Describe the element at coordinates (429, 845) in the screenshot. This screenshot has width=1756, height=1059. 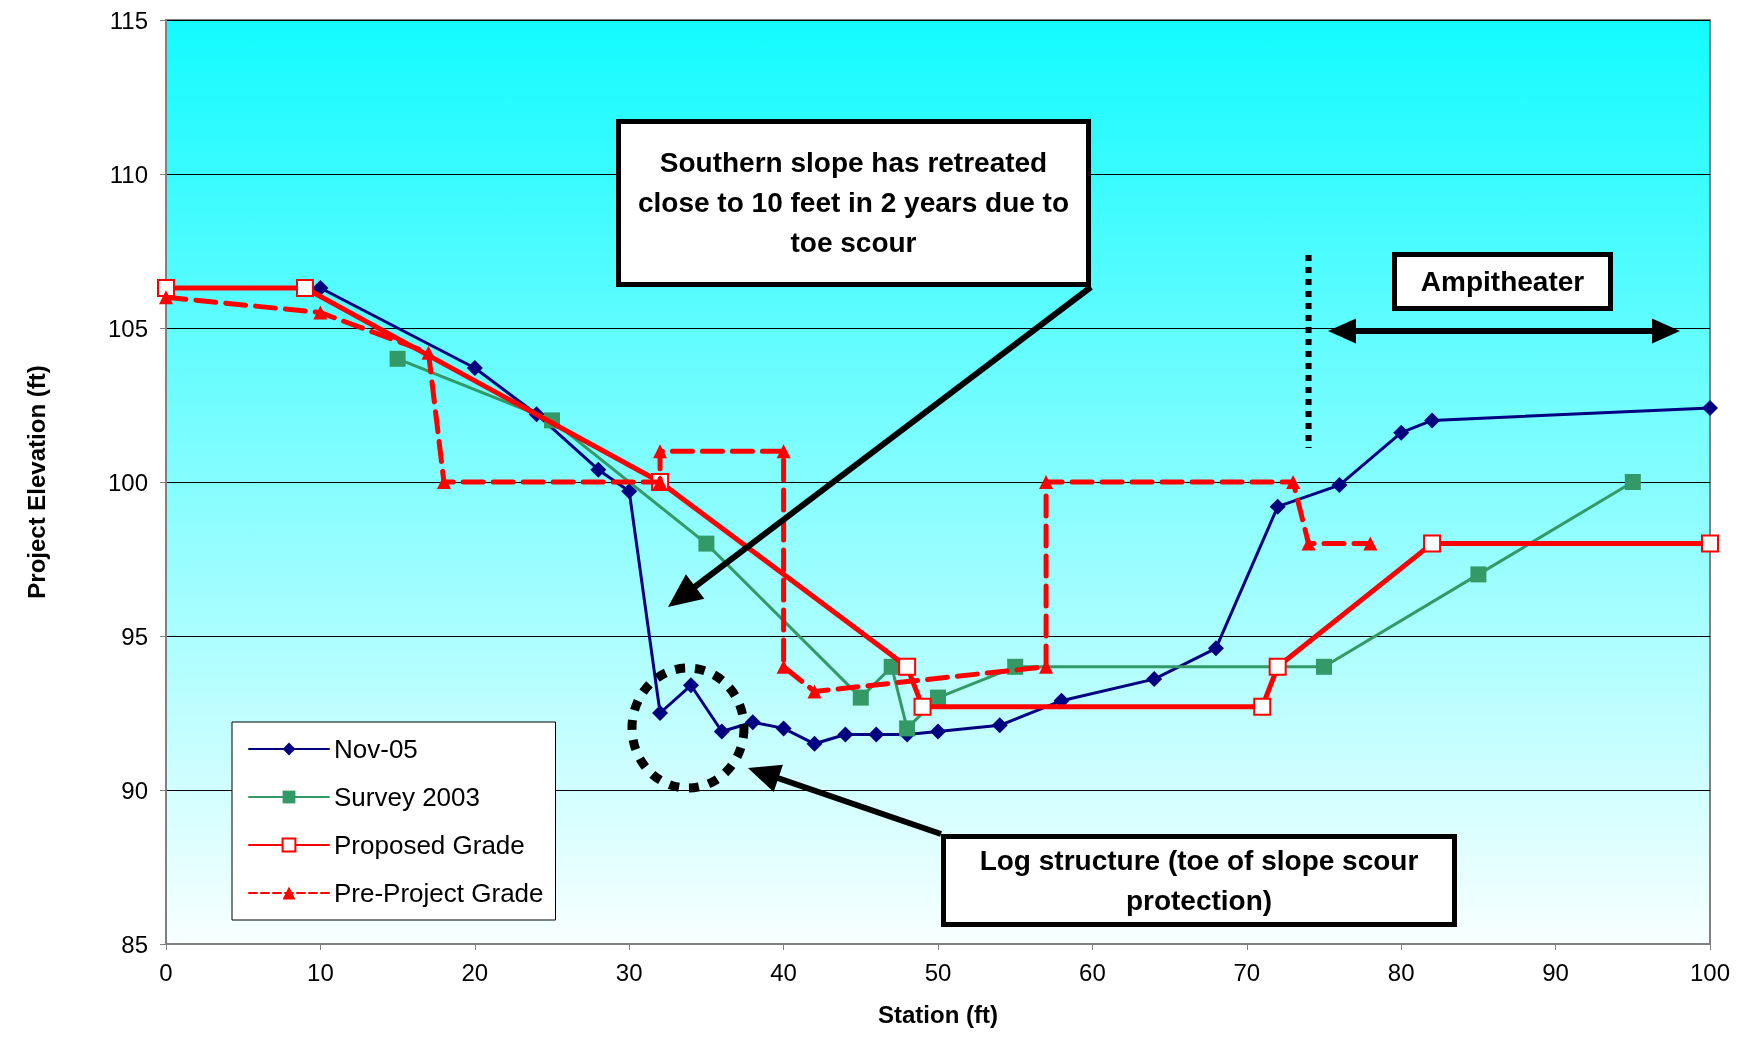
I see `legend-label: Proposed Grade` at that location.